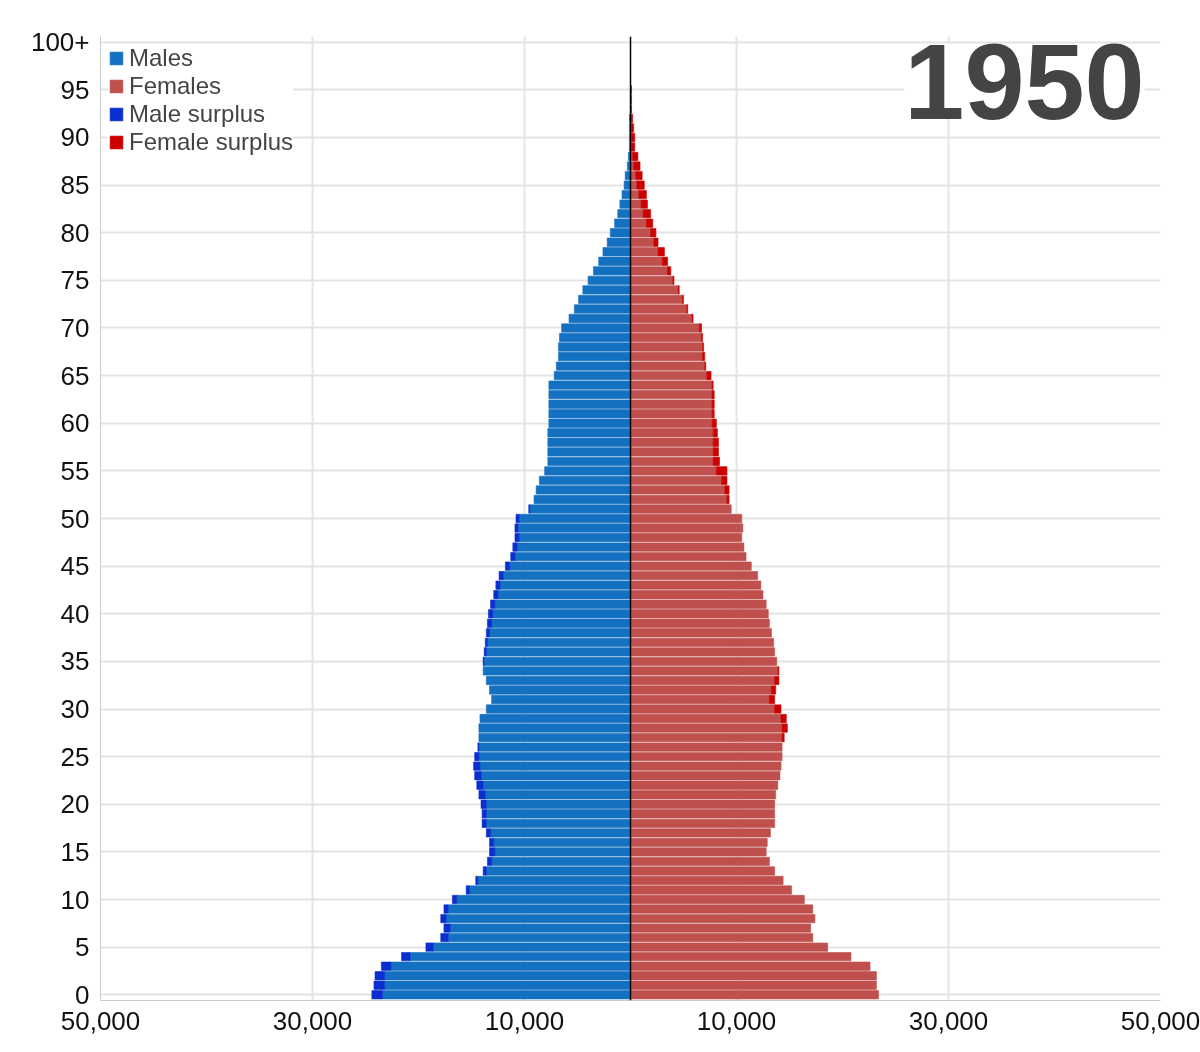 This screenshot has height=1052, width=1200. What do you see at coordinates (75, 804) in the screenshot?
I see `y-tick-label: 20` at bounding box center [75, 804].